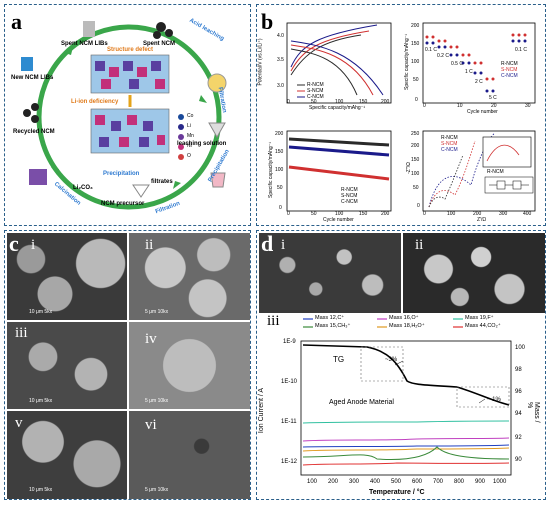 The width and height of the screenshot is (550, 505). Describe the element at coordinates (500, 482) in the screenshot. I see `ms-xtick-9: 1000` at that location.